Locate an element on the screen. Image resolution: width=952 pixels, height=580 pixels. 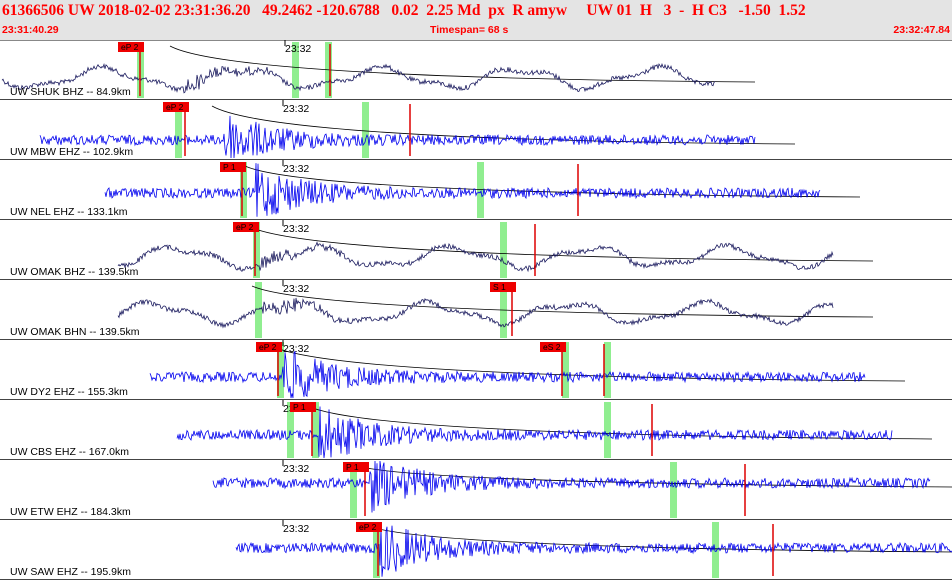
trace-row: 23:32P 1UW CBS EHZ -- 167.0km is located at coordinates (476, 430).